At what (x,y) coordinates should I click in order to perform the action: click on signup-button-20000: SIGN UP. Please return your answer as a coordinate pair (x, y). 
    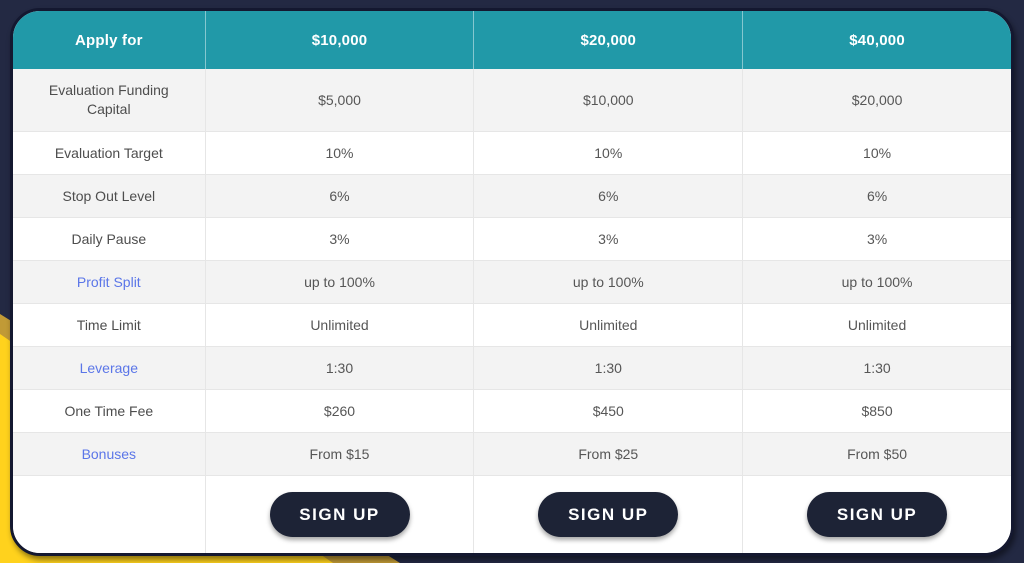
    Looking at the image, I should click on (608, 514).